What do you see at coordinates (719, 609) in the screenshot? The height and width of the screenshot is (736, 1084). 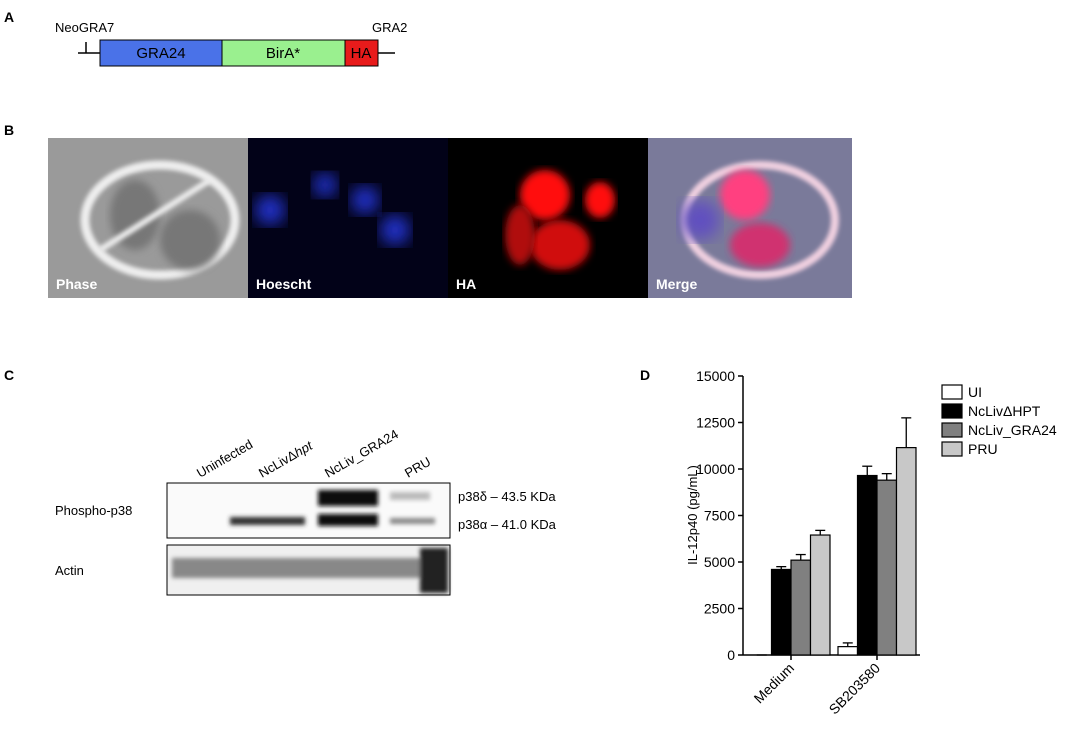 I see `y-tick-label: 2500` at bounding box center [719, 609].